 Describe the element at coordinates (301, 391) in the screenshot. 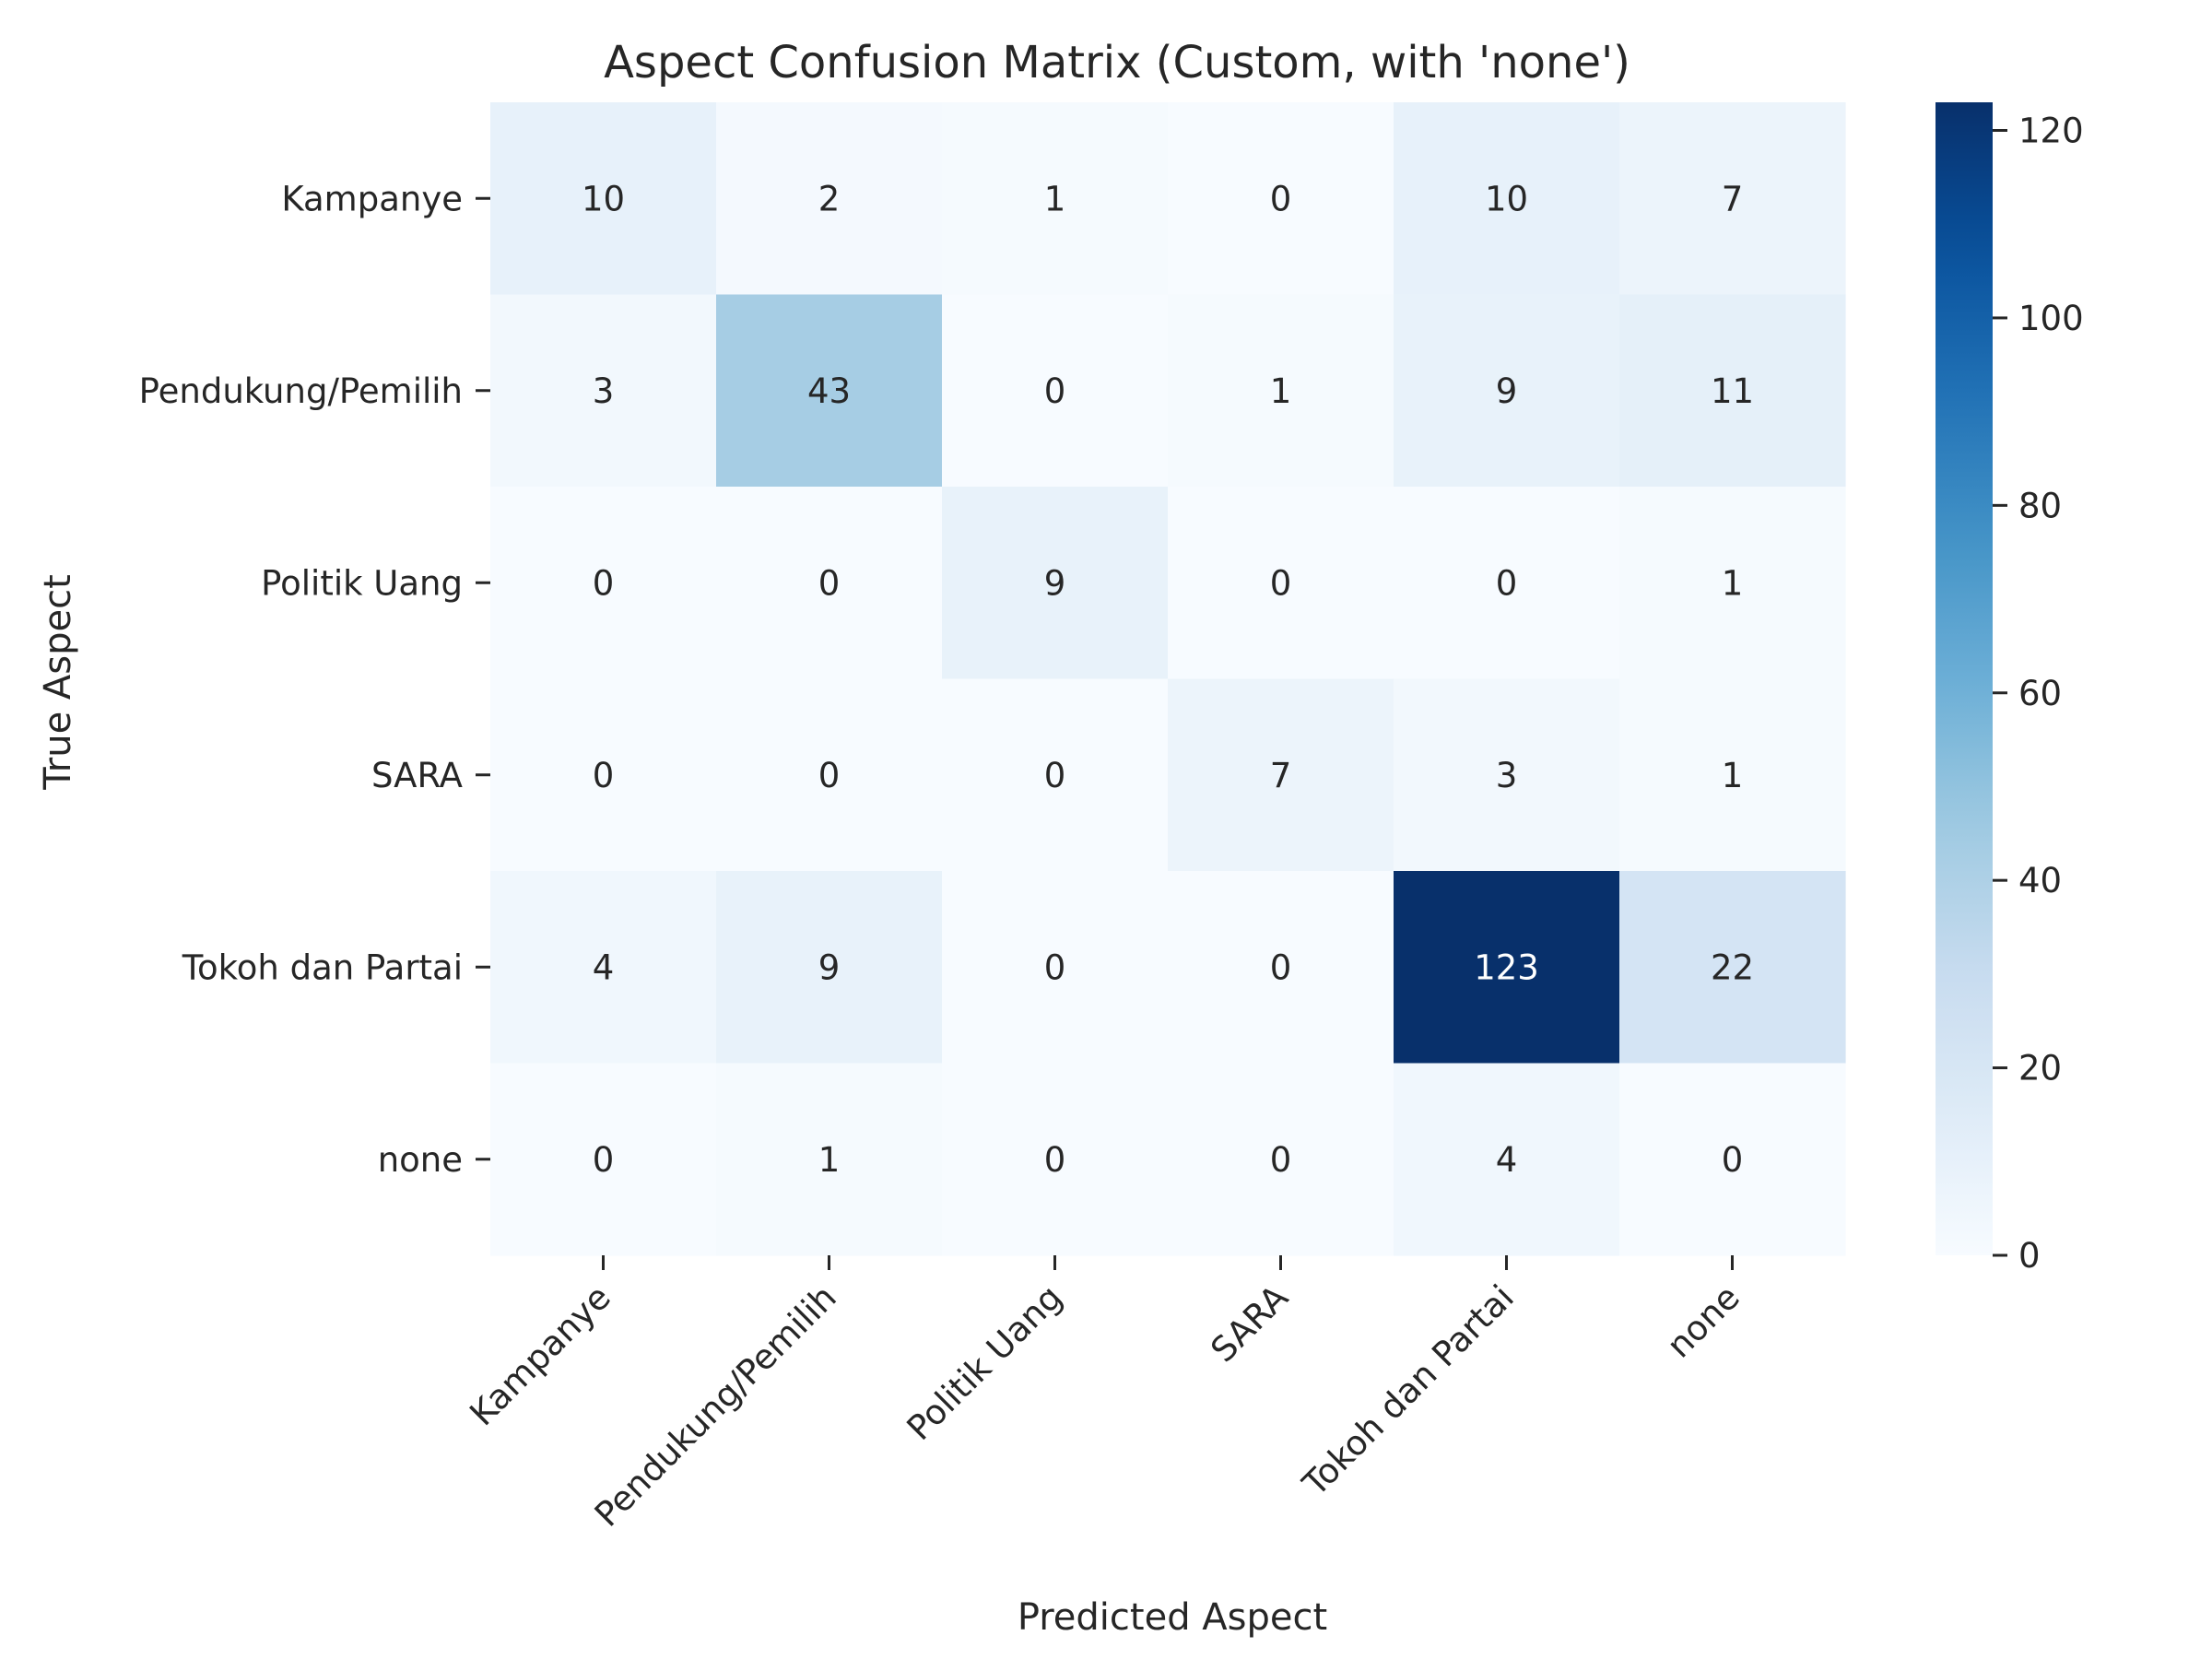

I see `y-tick-label-pendukung-pemilih: Pendukung/Pemilih` at that location.